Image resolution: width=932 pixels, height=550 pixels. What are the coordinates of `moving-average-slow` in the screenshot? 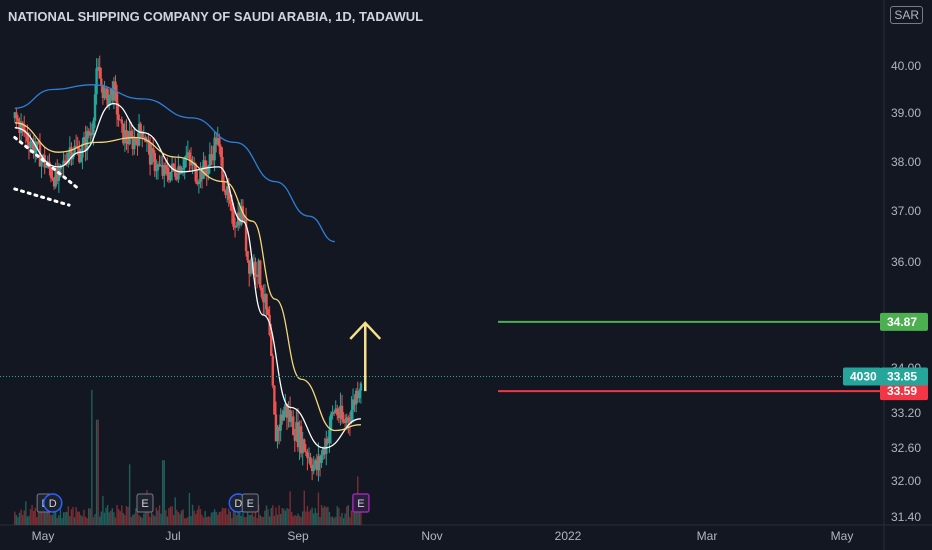 It's located at (174, 163).